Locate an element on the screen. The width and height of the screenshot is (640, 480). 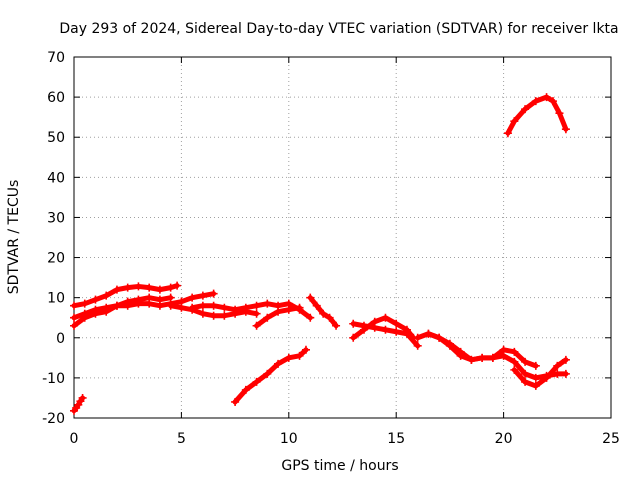
x-axis-label: GPS time / hours is located at coordinates (339, 466).